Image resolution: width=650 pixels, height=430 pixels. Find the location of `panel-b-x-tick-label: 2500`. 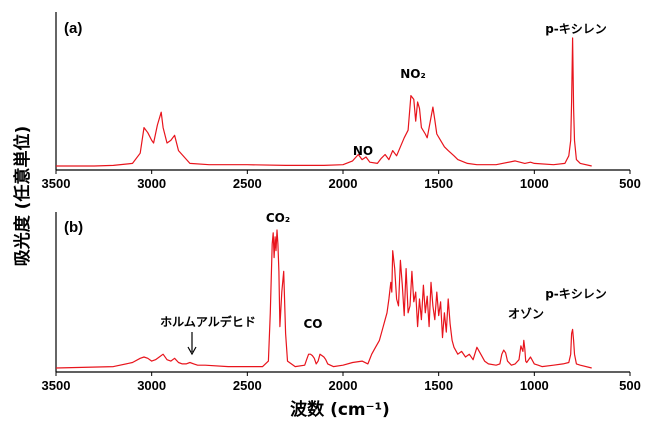

panel-b-x-tick-label: 2500 is located at coordinates (247, 385).